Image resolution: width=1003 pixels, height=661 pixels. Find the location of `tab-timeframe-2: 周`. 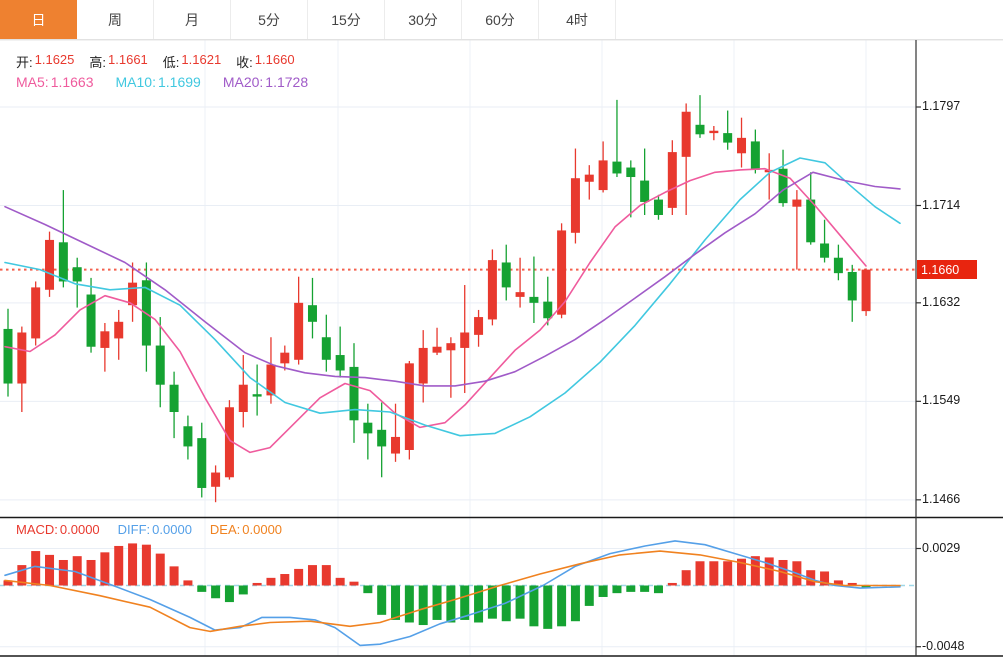

tab-timeframe-2: 周 is located at coordinates (115, 19).